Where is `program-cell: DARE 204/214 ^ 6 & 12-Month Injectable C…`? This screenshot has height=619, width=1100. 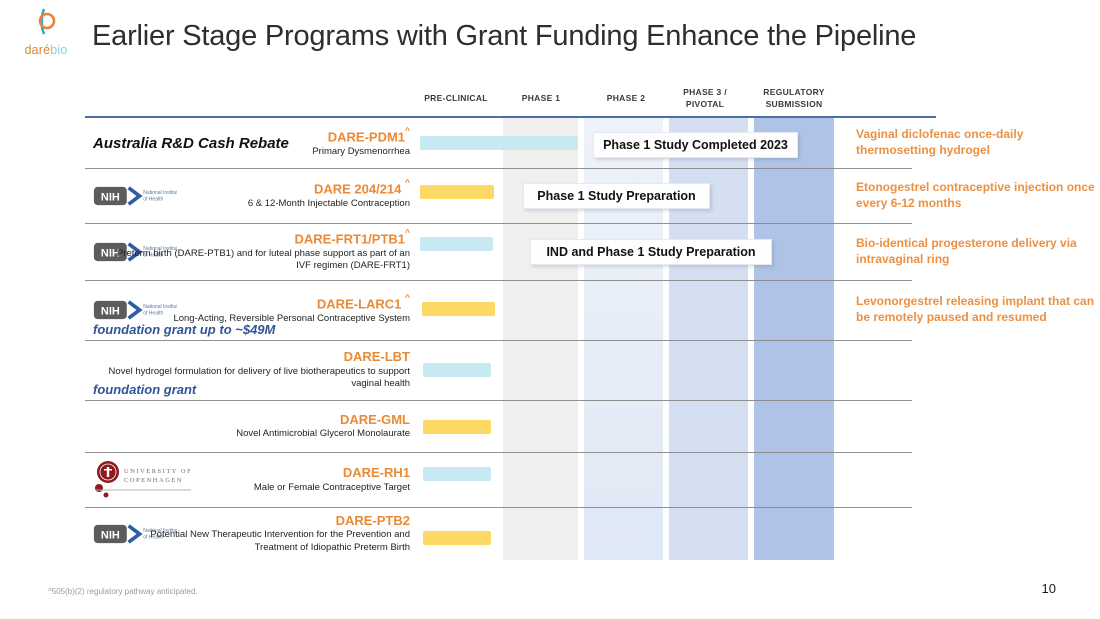 program-cell: DARE 204/214 ^ 6 & 12-Month Injectable C… is located at coordinates (257, 195).